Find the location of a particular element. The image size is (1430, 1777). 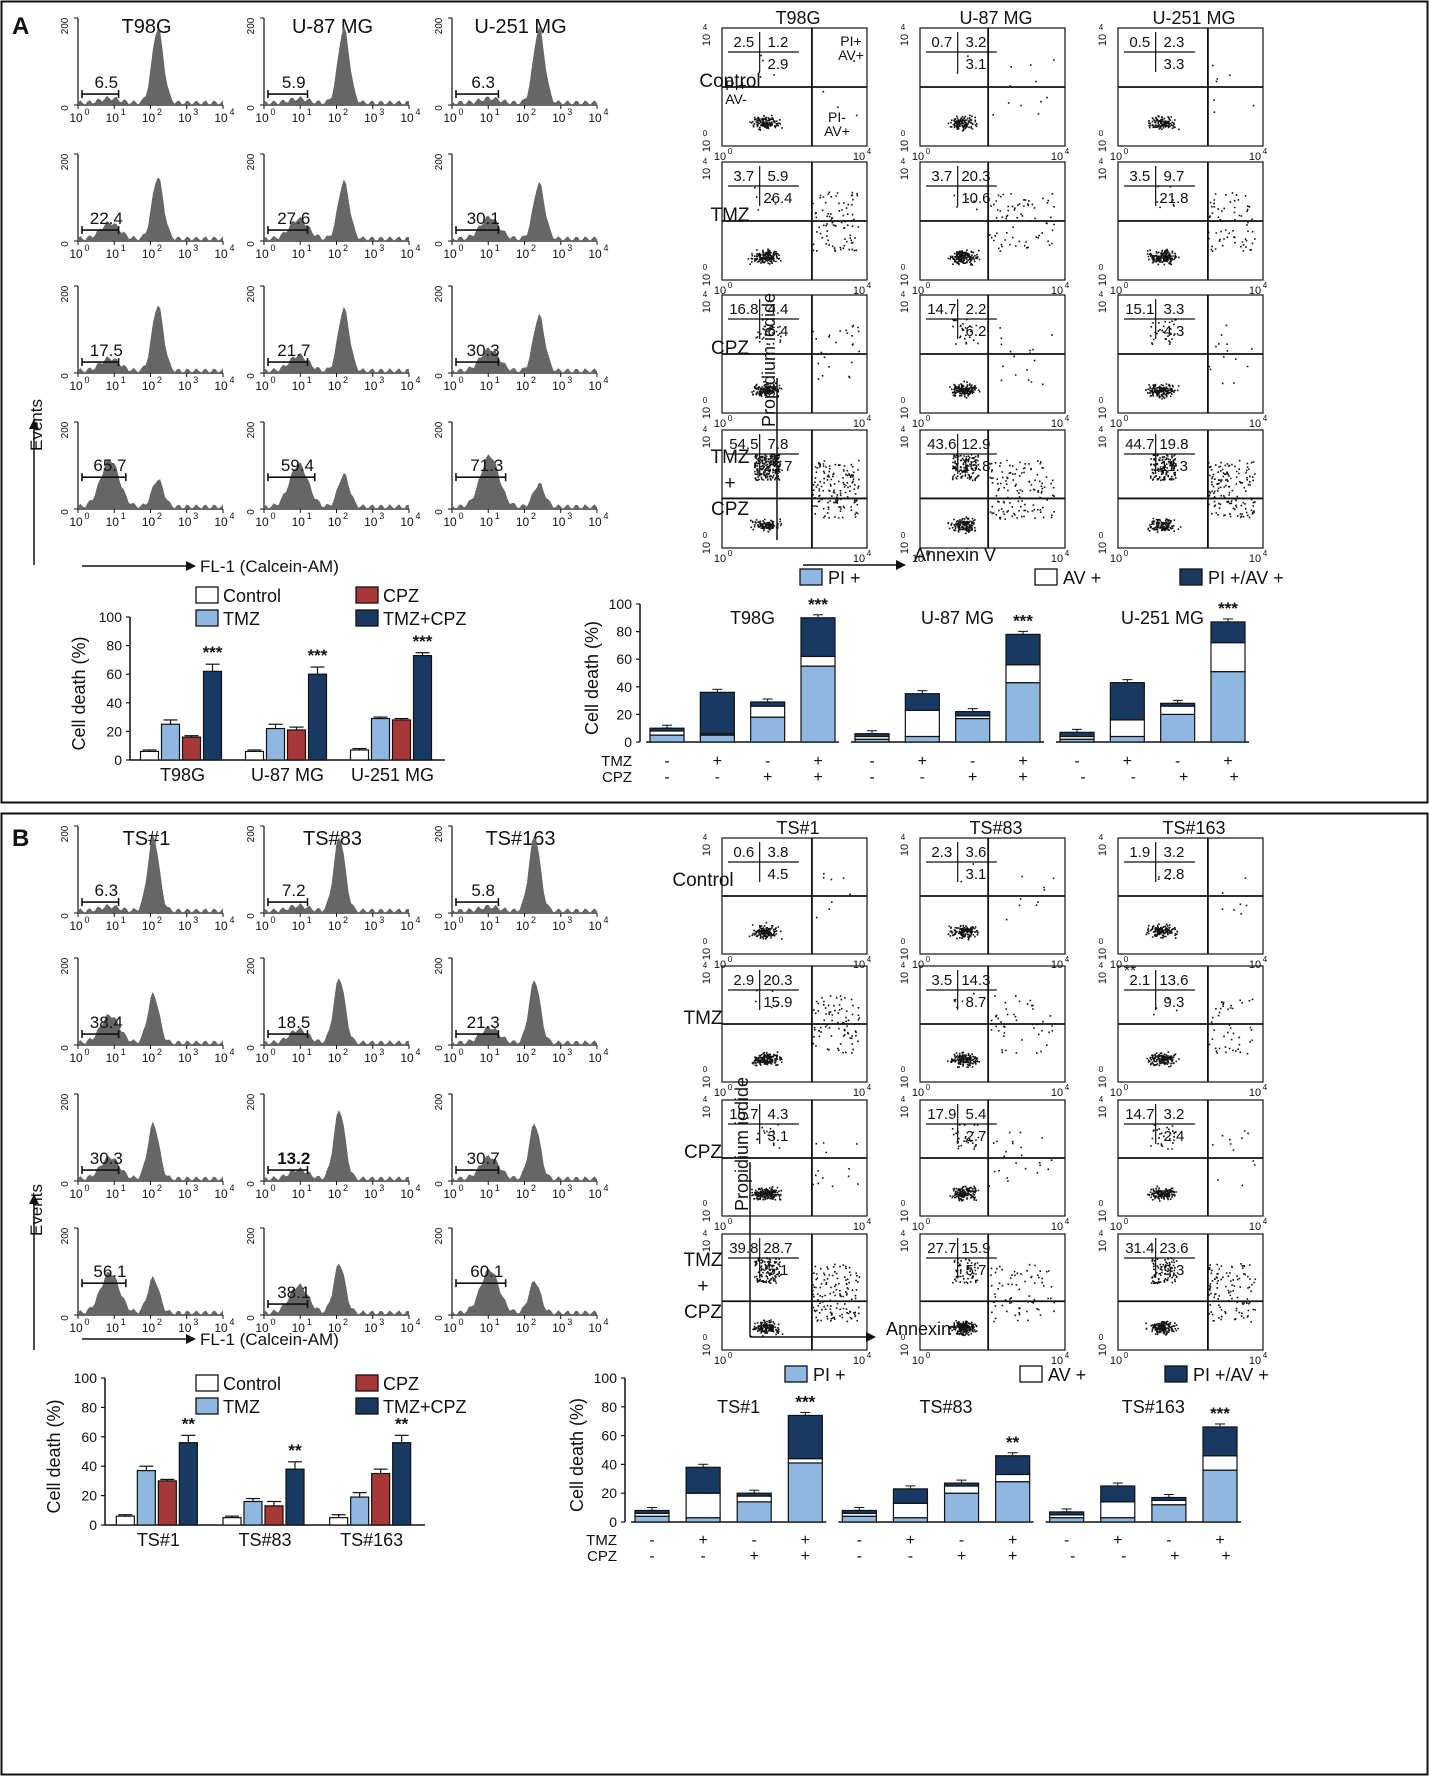

av-arrow-head is located at coordinates (871, 1337).